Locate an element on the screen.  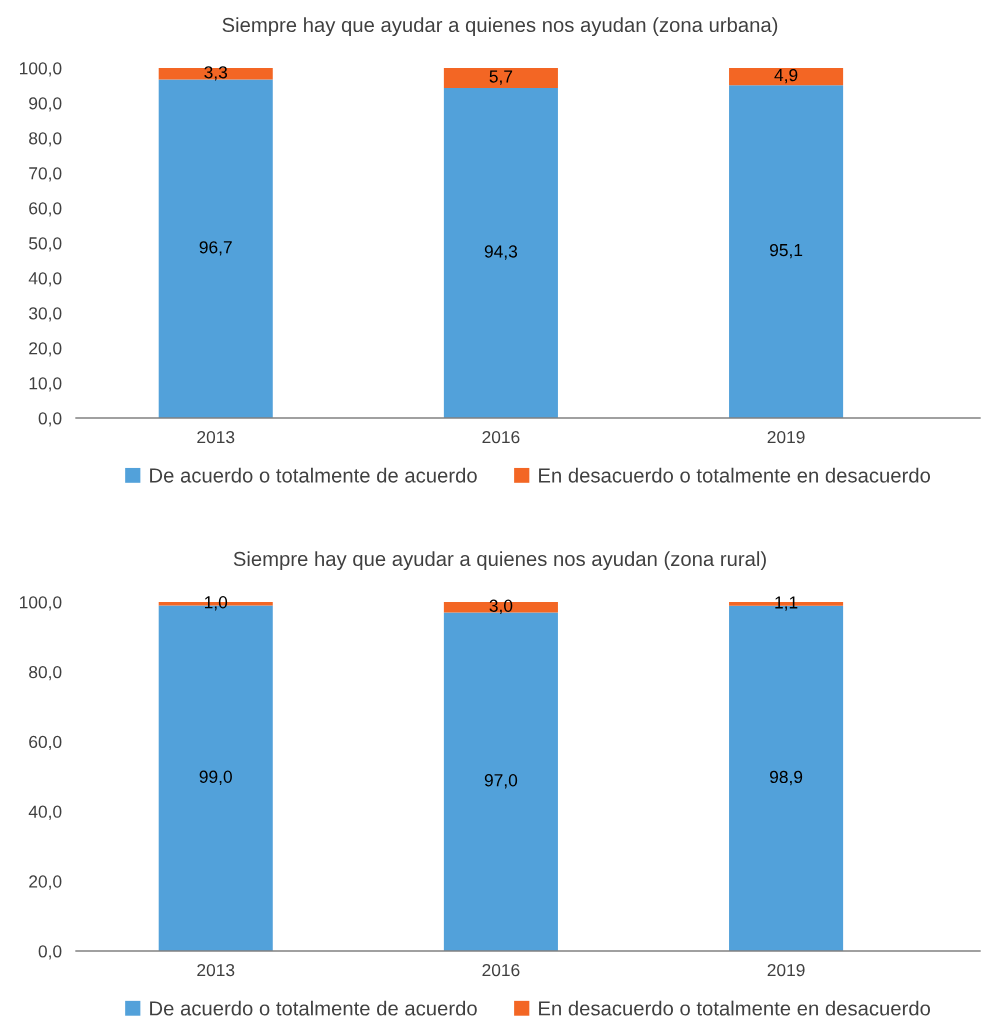
y-tick-label: 50,0 is located at coordinates (45, 244).